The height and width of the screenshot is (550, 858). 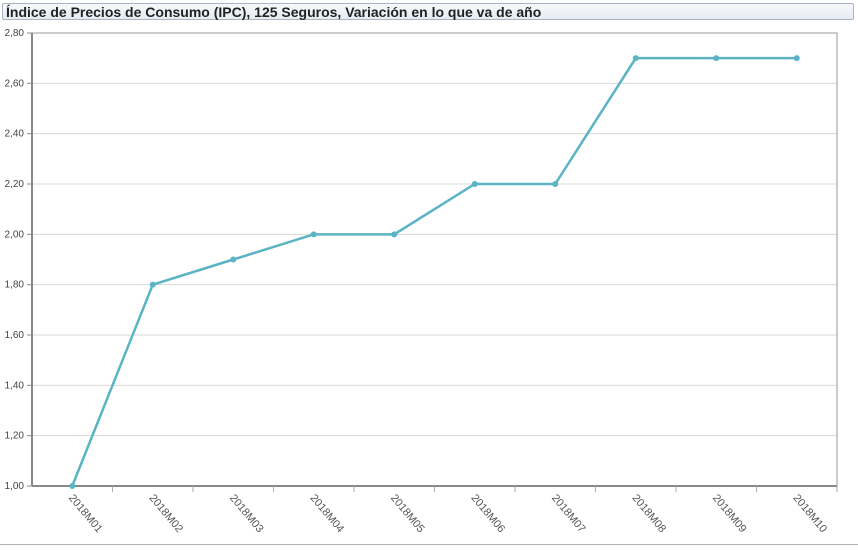 I want to click on y-tick-label: 1,20, so click(x=15, y=436).